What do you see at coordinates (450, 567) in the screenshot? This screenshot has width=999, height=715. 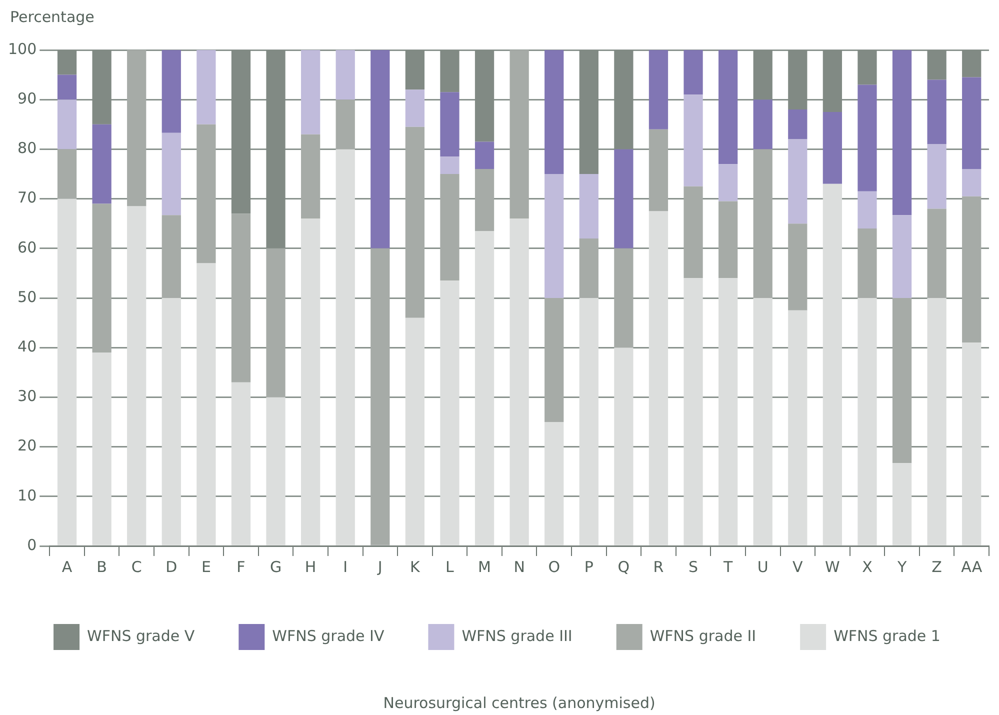 I see `x-tick-label: L` at bounding box center [450, 567].